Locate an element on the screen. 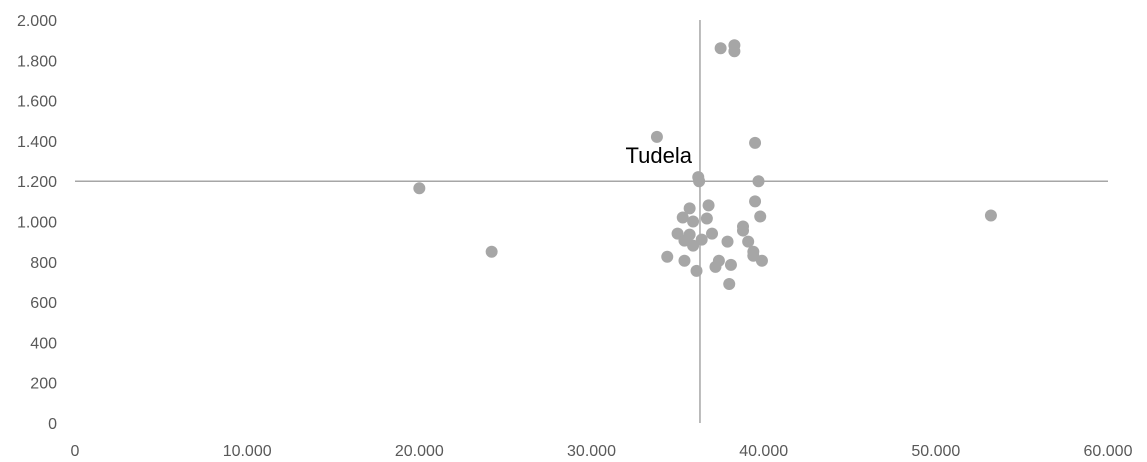  y-tick-label: 600 is located at coordinates (43, 303).